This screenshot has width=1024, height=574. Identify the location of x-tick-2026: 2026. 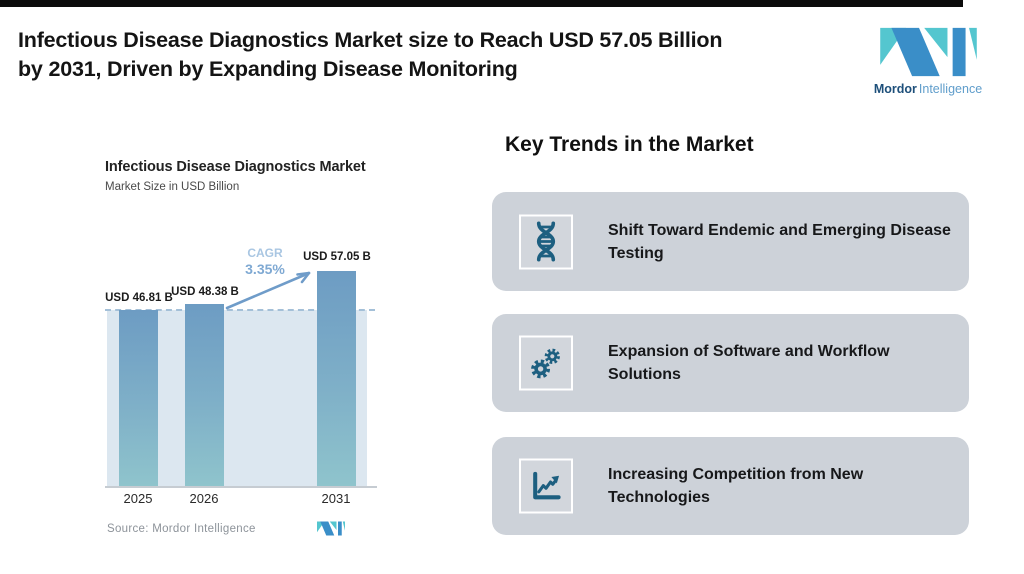
(204, 498).